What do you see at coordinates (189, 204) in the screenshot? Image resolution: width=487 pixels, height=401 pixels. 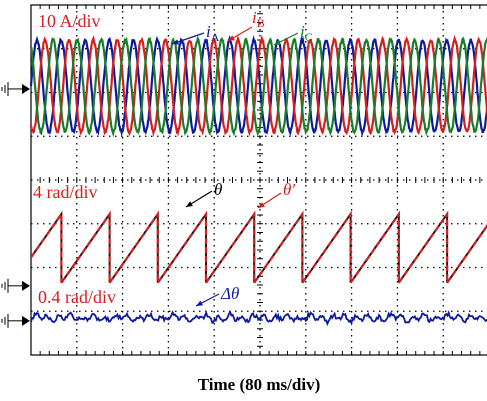 I see `theta-arrow-head` at bounding box center [189, 204].